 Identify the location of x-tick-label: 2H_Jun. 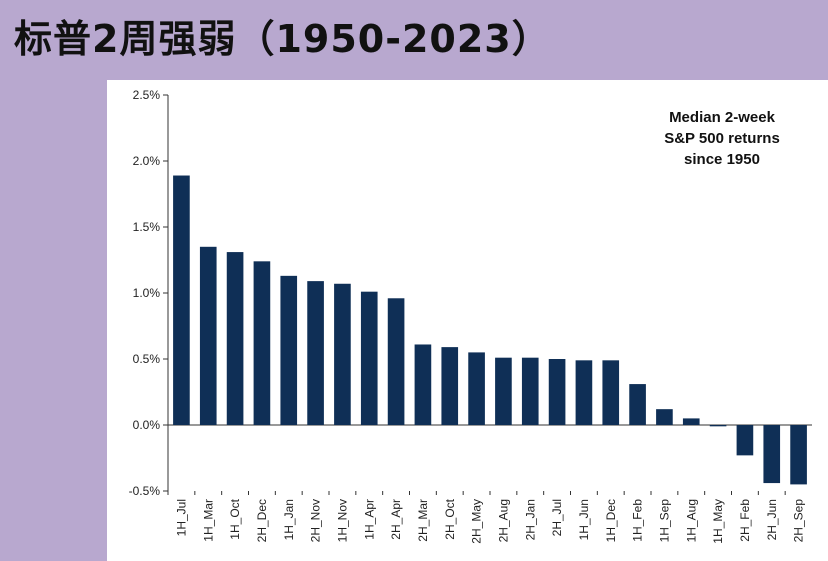
(772, 519).